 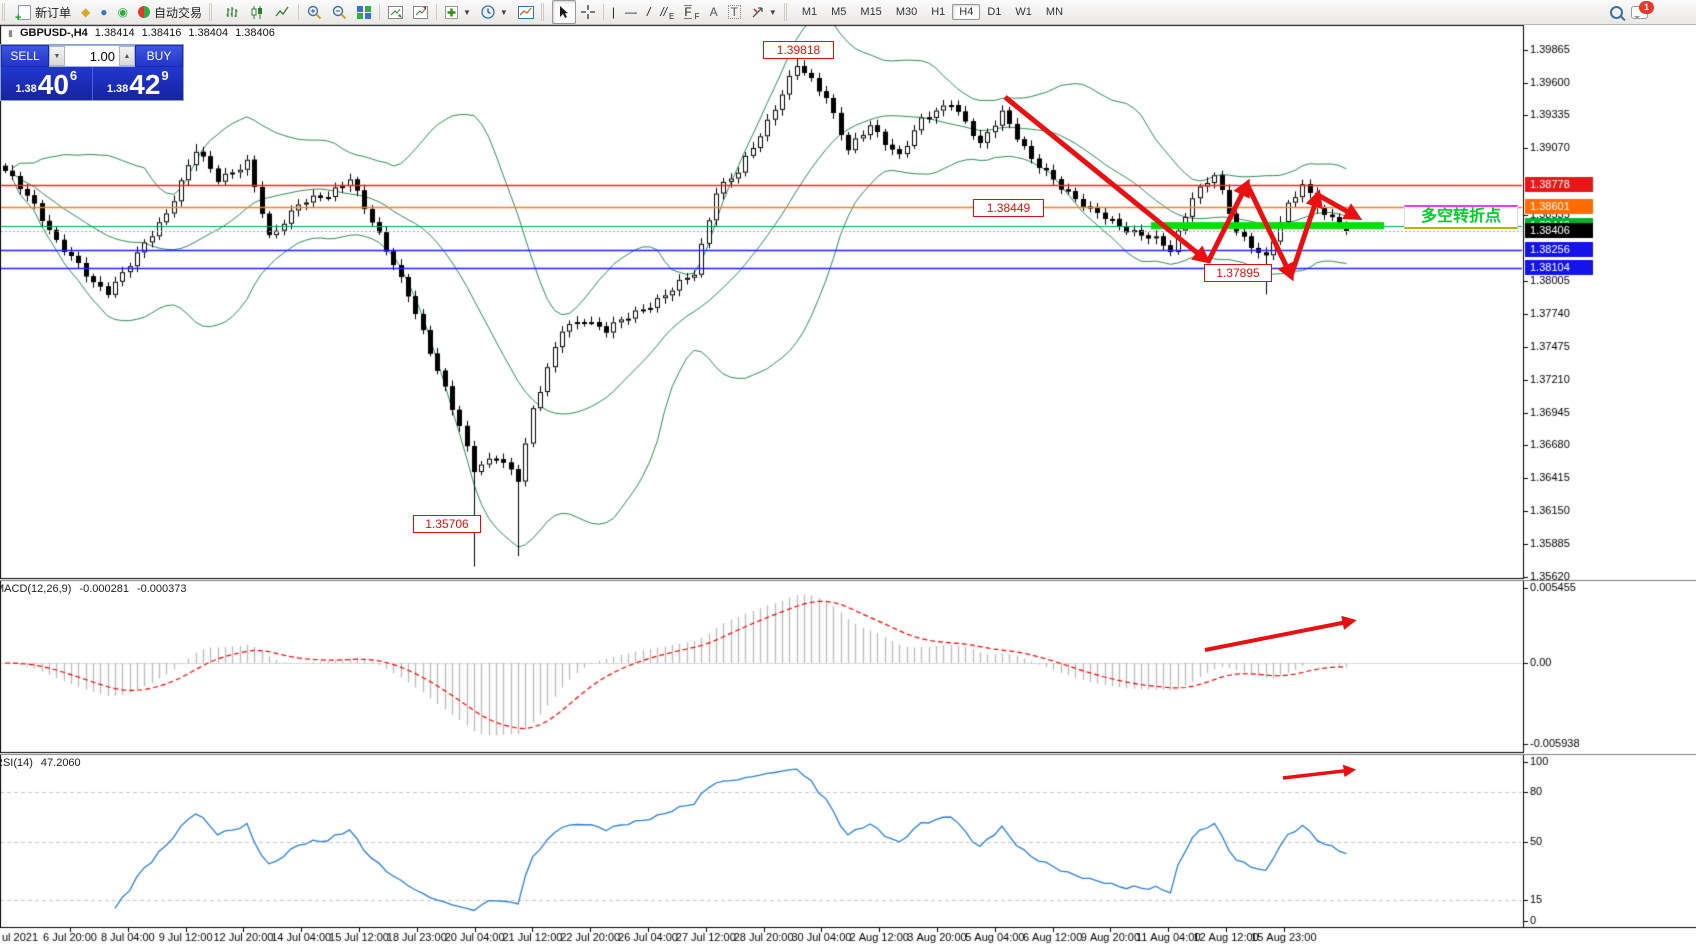 I want to click on cursor-tool-button, so click(x=563, y=12).